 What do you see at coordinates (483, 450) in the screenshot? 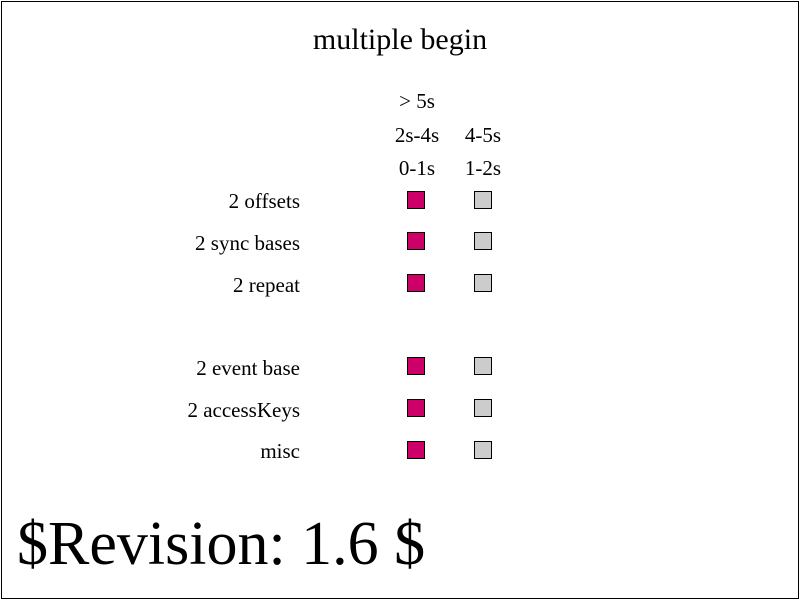
I see `status-box-misc-right` at bounding box center [483, 450].